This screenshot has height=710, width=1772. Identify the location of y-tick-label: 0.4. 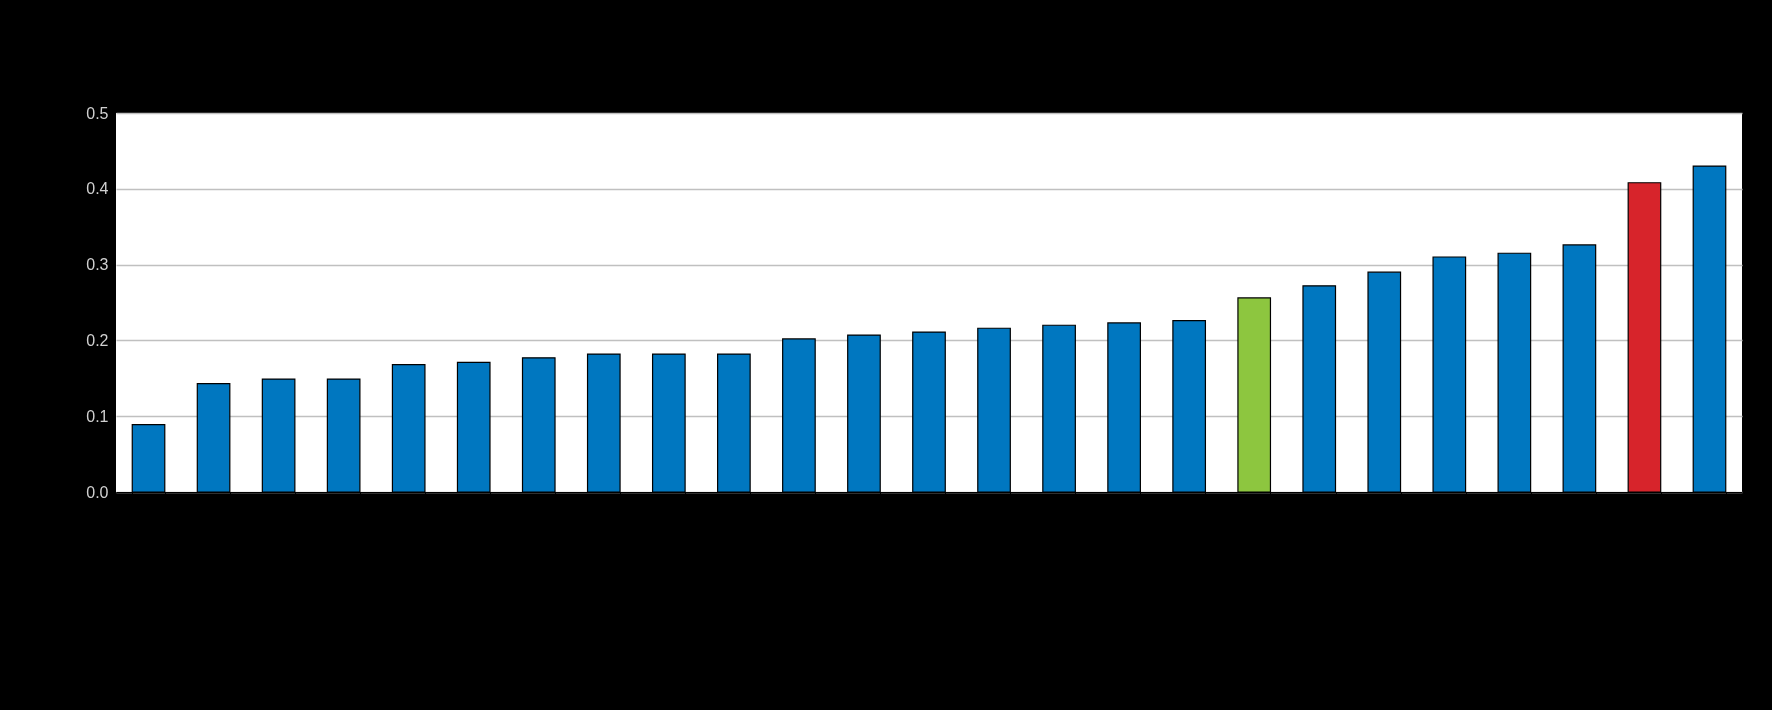
(97, 189).